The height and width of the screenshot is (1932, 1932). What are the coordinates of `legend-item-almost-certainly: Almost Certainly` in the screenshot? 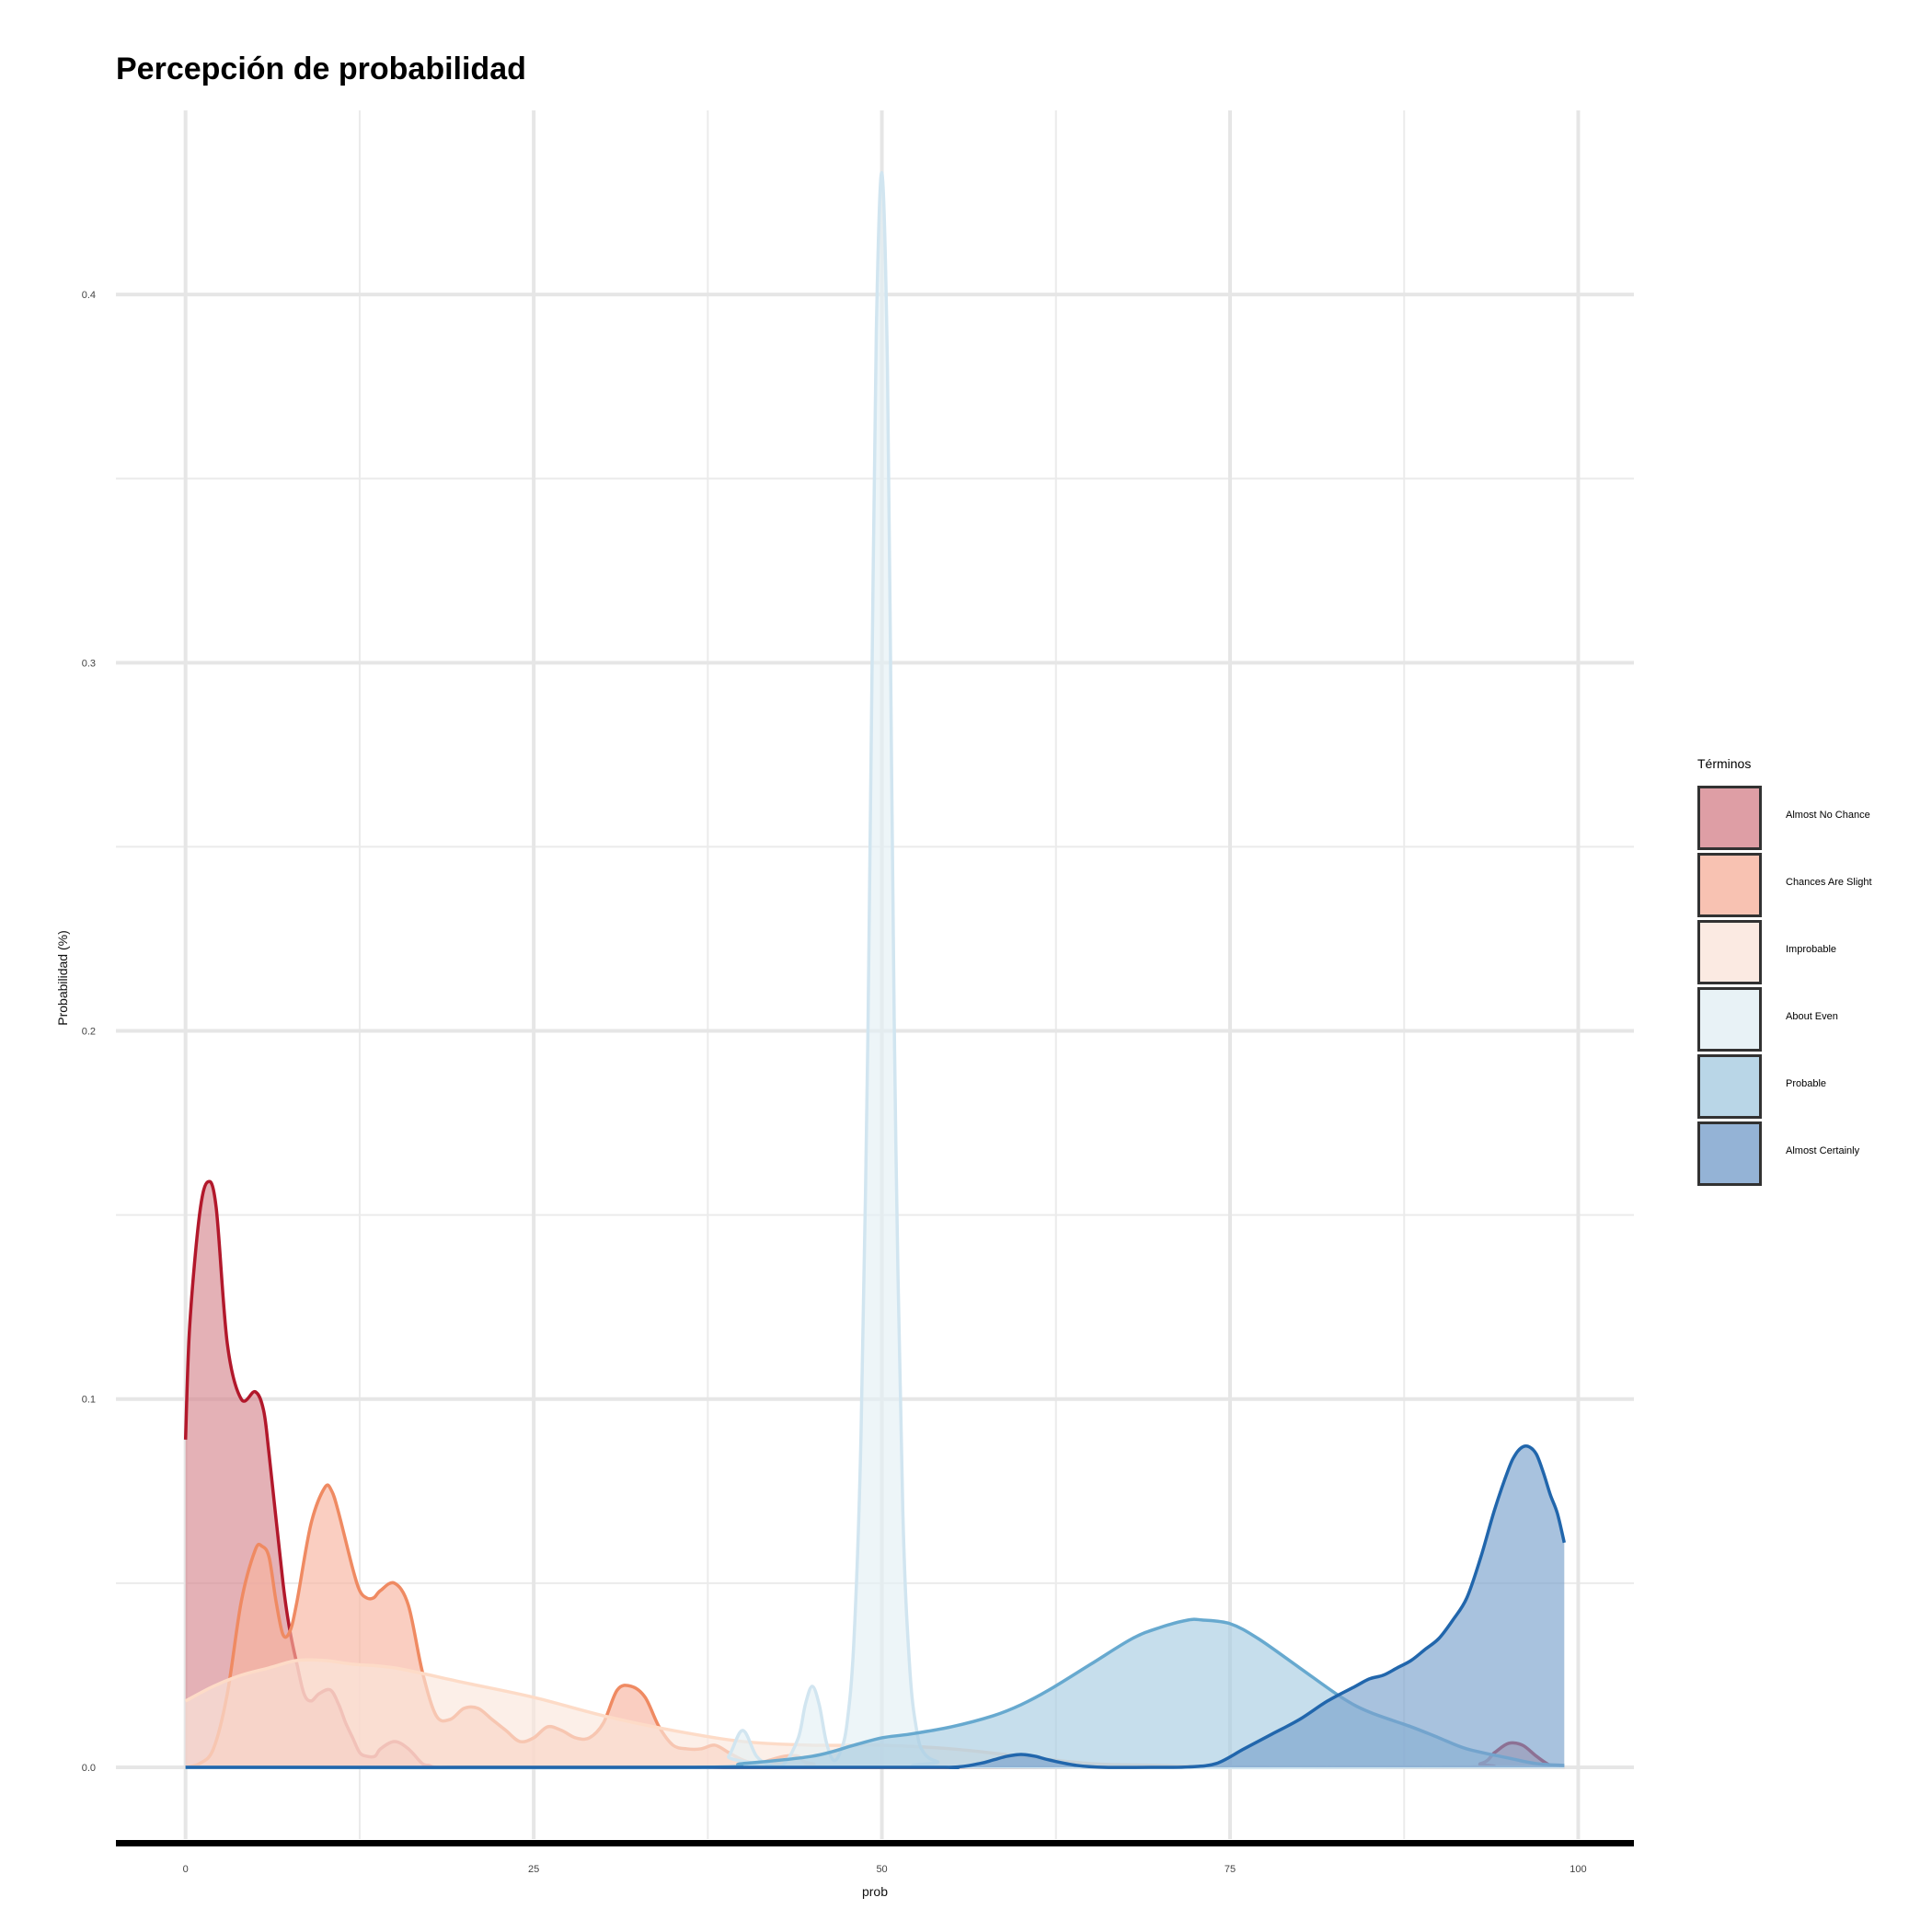 It's located at (1778, 1155).